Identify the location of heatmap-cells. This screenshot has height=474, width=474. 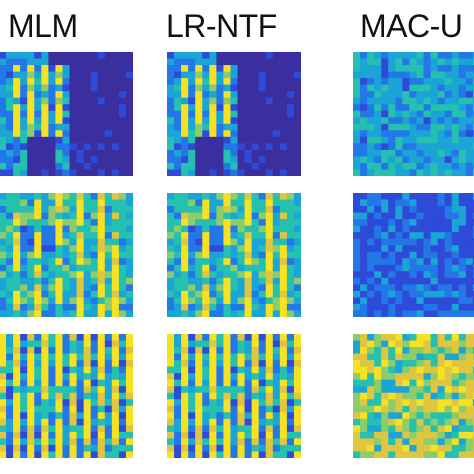
(413, 396).